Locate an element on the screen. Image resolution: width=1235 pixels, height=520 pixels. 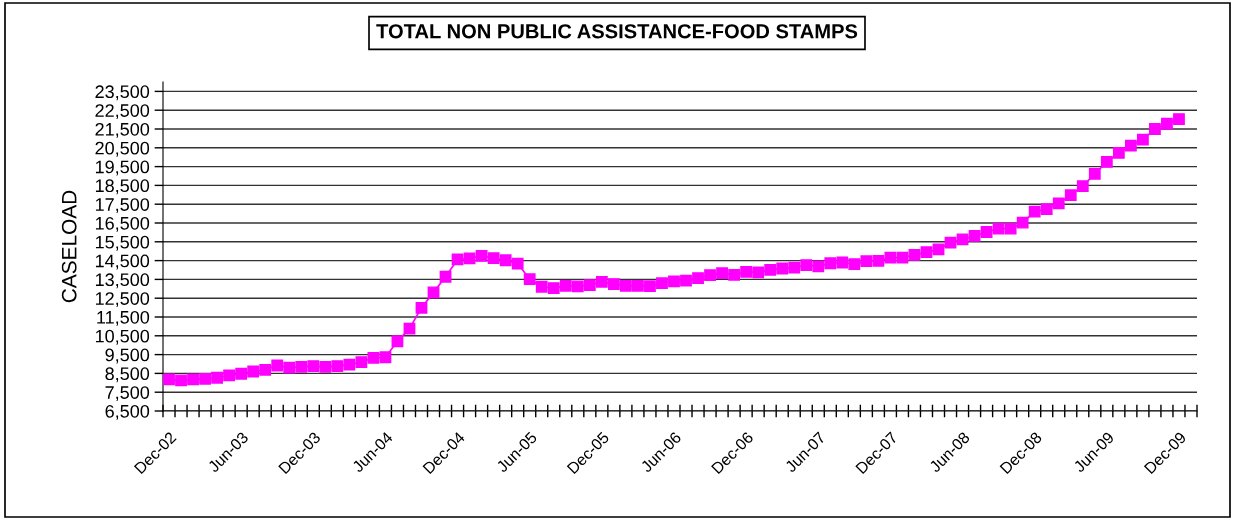
y-tick-label: 16,500 is located at coordinates (122, 224).